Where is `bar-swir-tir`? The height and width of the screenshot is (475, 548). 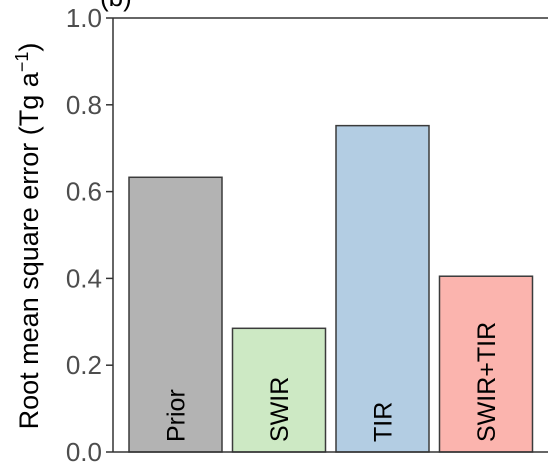 bar-swir-tir is located at coordinates (486, 364).